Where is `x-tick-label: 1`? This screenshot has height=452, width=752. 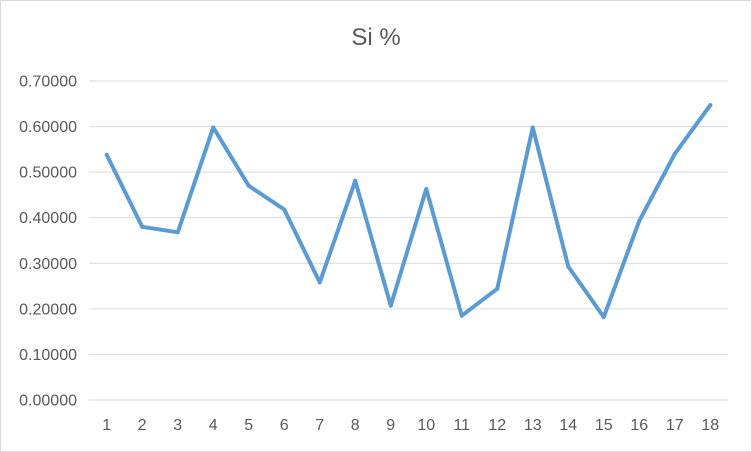
x-tick-label: 1 is located at coordinates (106, 425).